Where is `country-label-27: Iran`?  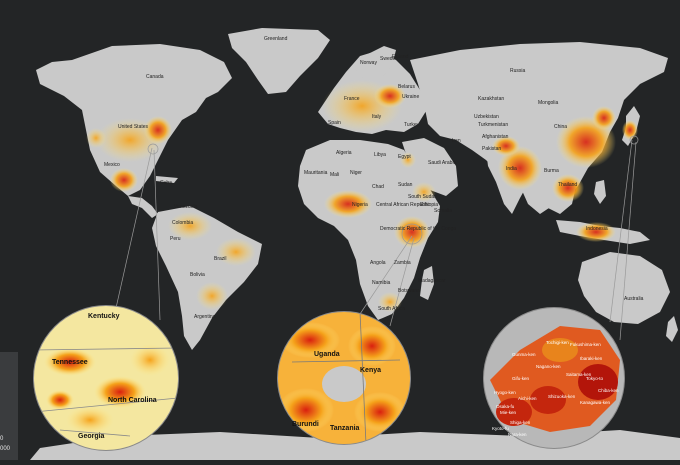 country-label-27: Iran is located at coordinates (456, 141).